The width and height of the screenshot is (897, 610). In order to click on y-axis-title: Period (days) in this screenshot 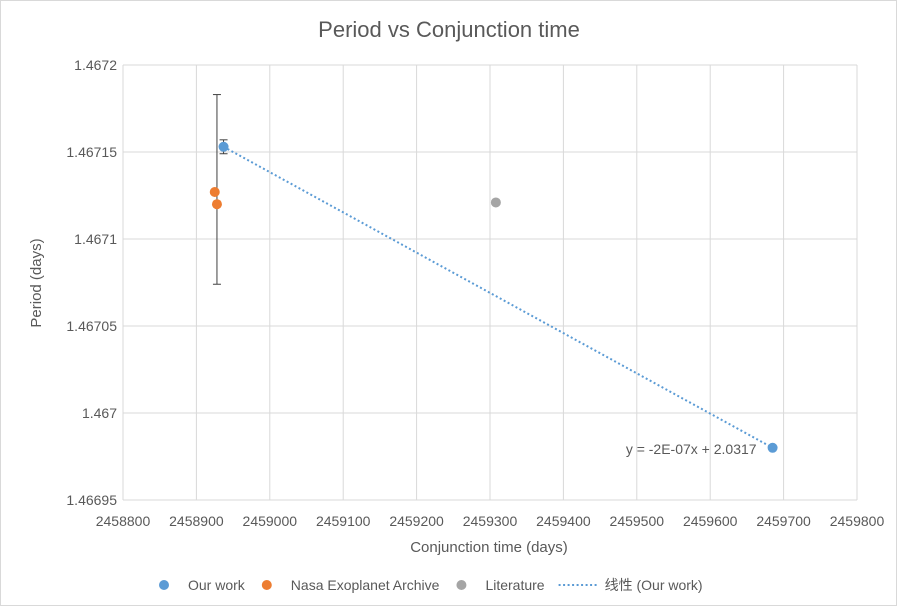, I will do `click(36, 282)`.